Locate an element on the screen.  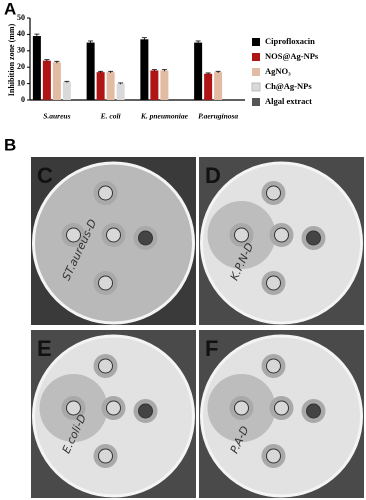
panel-label: A is located at coordinates (10, 9).